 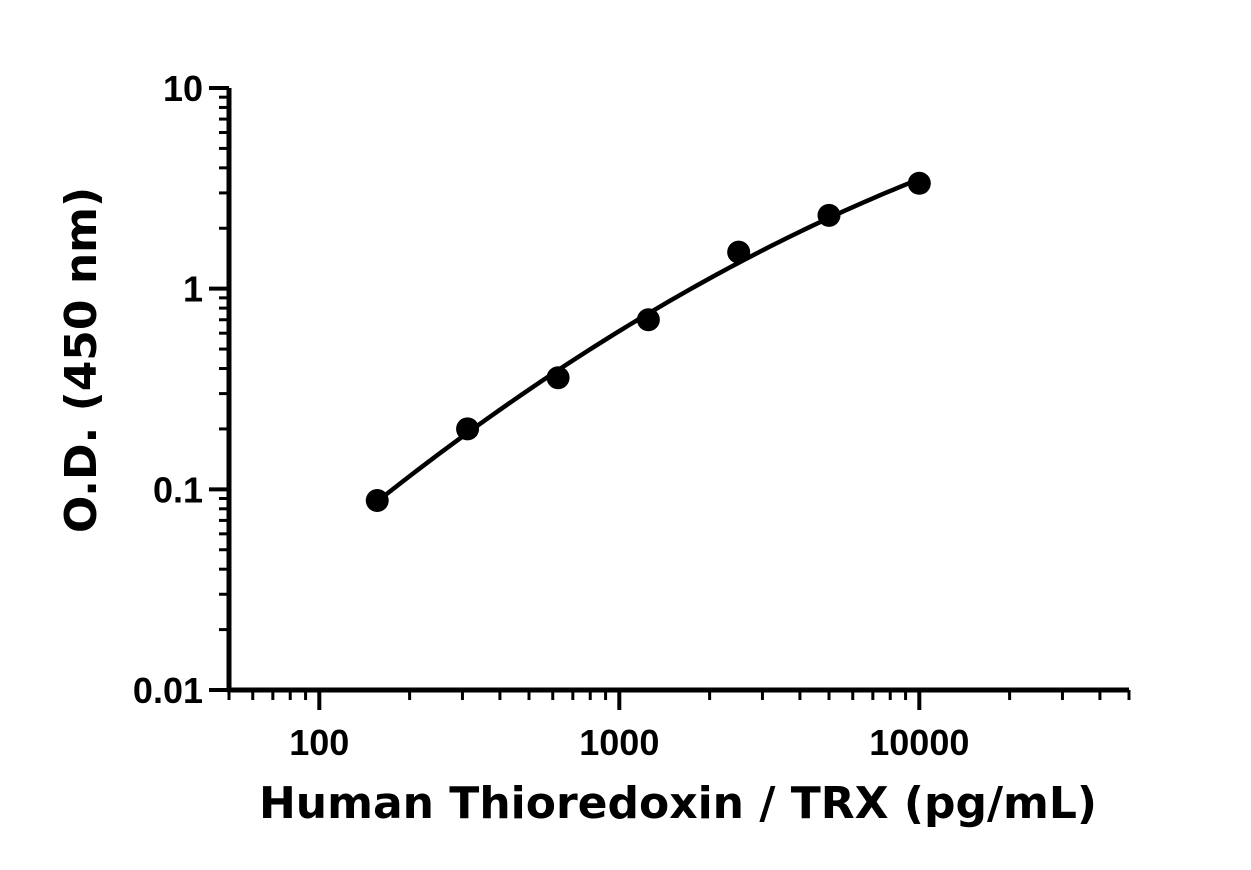 What do you see at coordinates (679, 700) in the screenshot?
I see `x-ticks` at bounding box center [679, 700].